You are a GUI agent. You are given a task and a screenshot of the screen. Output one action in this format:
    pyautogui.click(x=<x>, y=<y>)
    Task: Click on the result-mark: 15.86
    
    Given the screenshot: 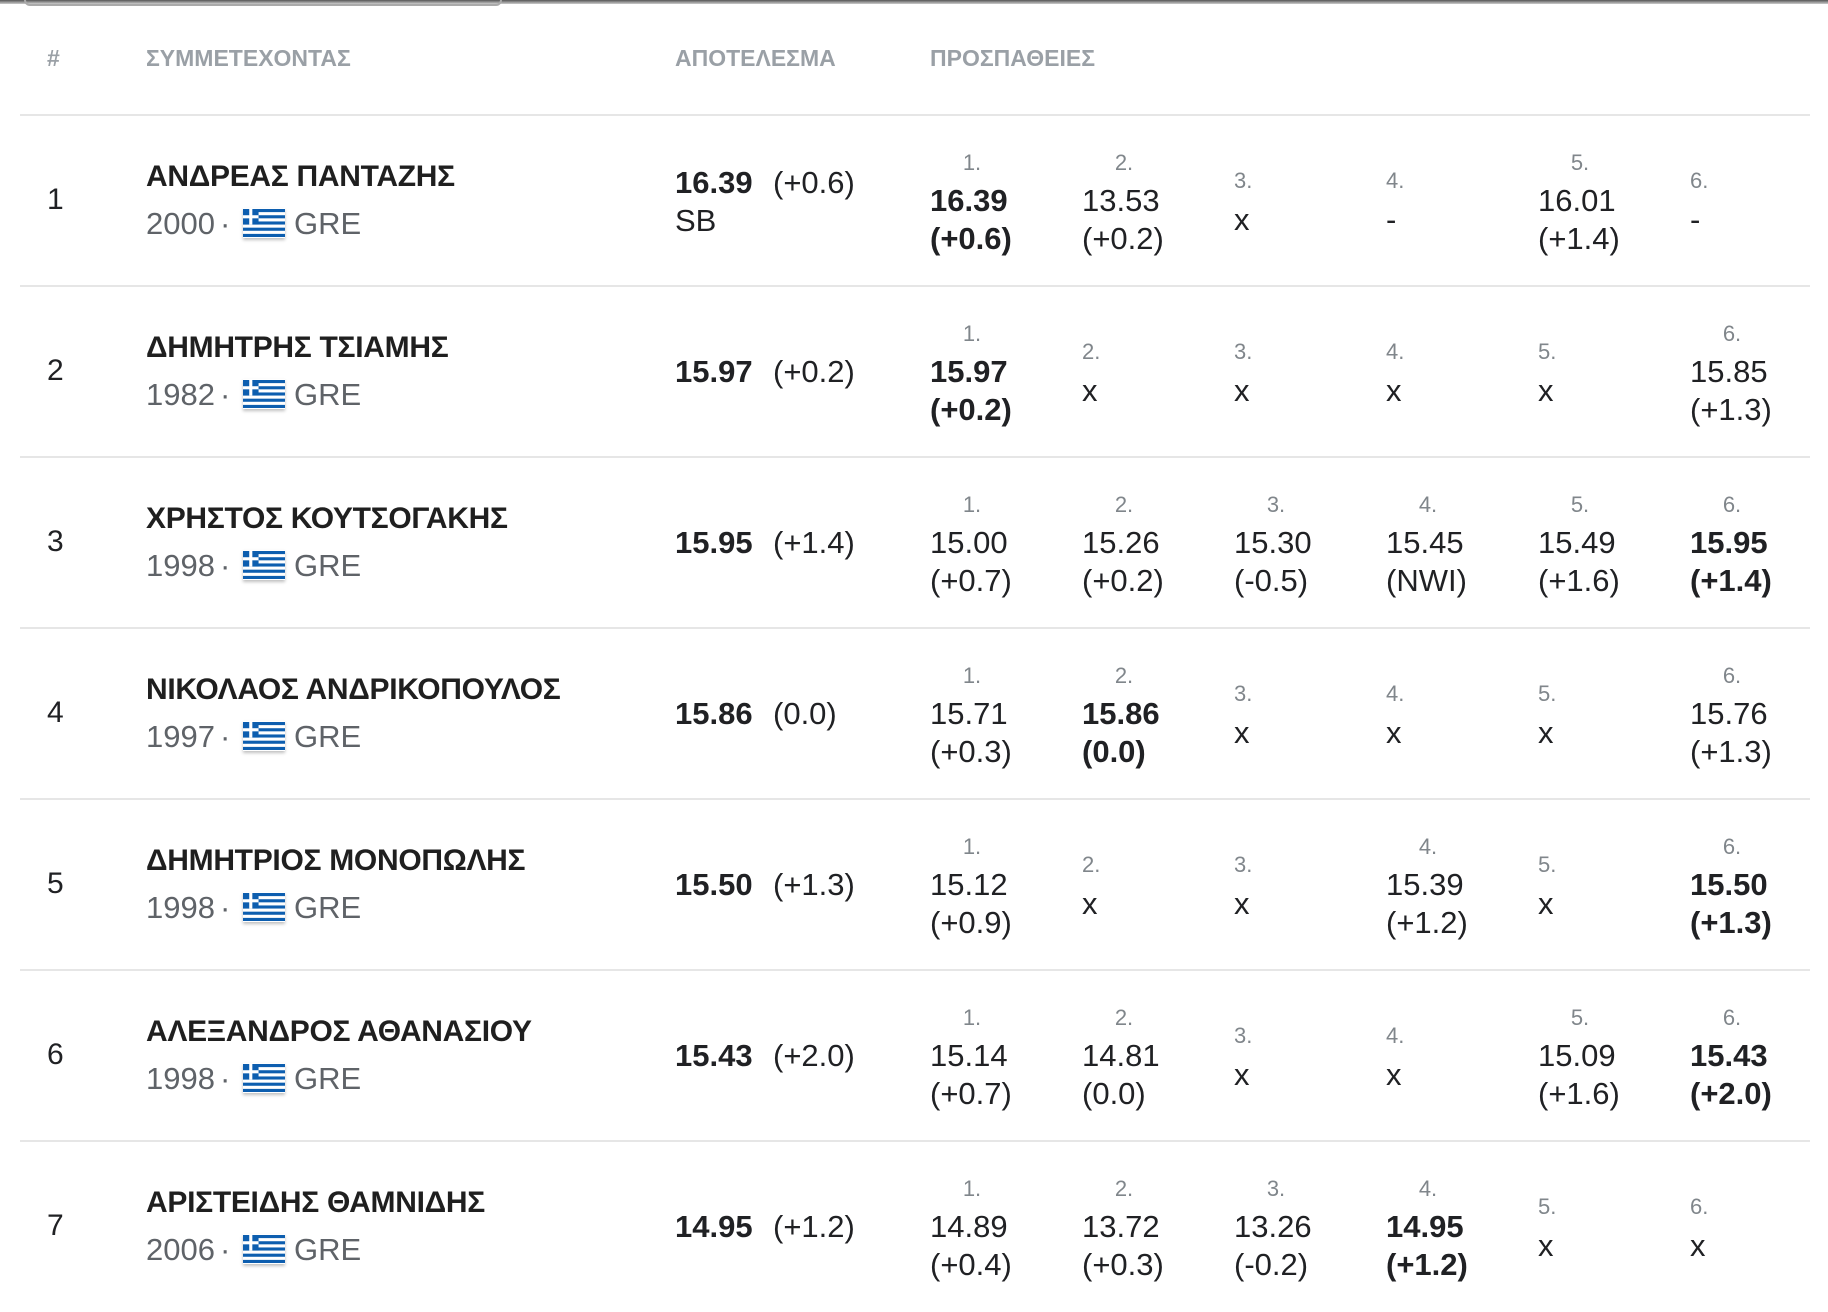 What is the action you would take?
    pyautogui.click(x=714, y=713)
    